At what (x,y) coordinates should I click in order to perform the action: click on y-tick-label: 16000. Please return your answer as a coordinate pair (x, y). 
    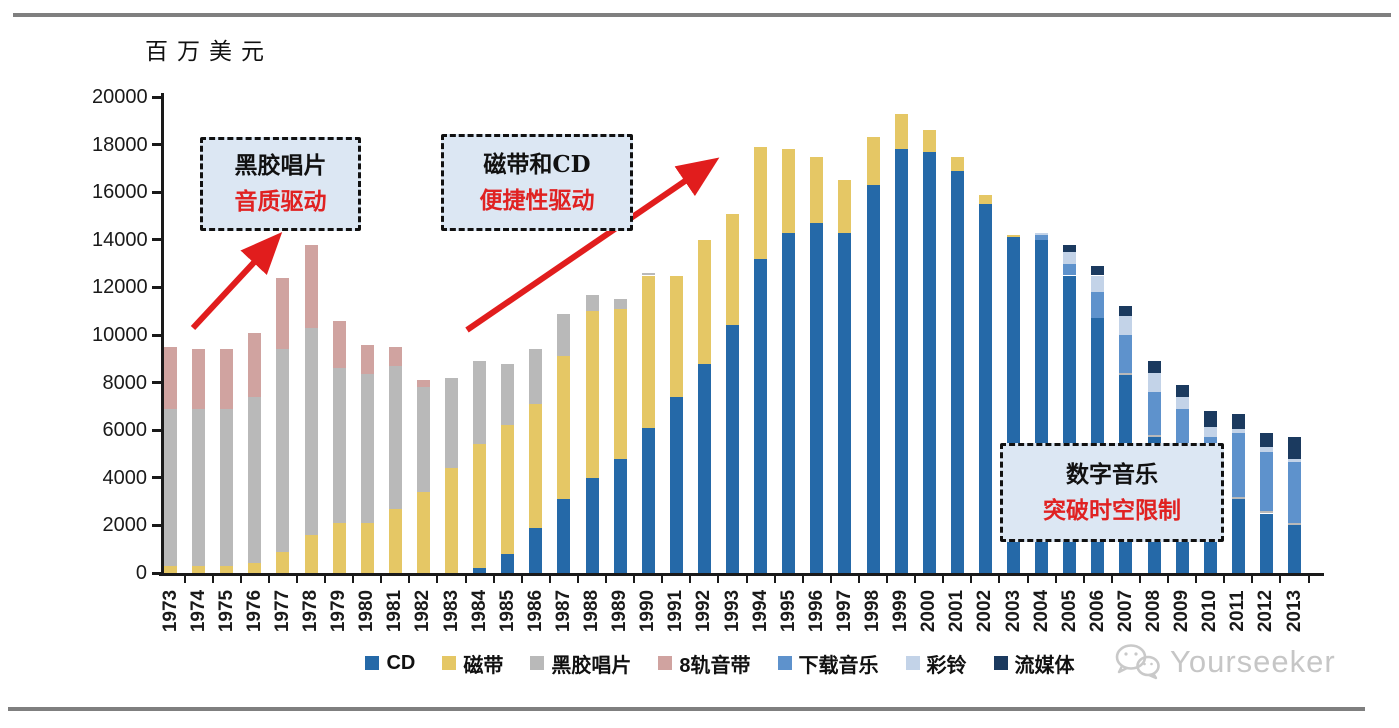
    Looking at the image, I should click on (120, 192).